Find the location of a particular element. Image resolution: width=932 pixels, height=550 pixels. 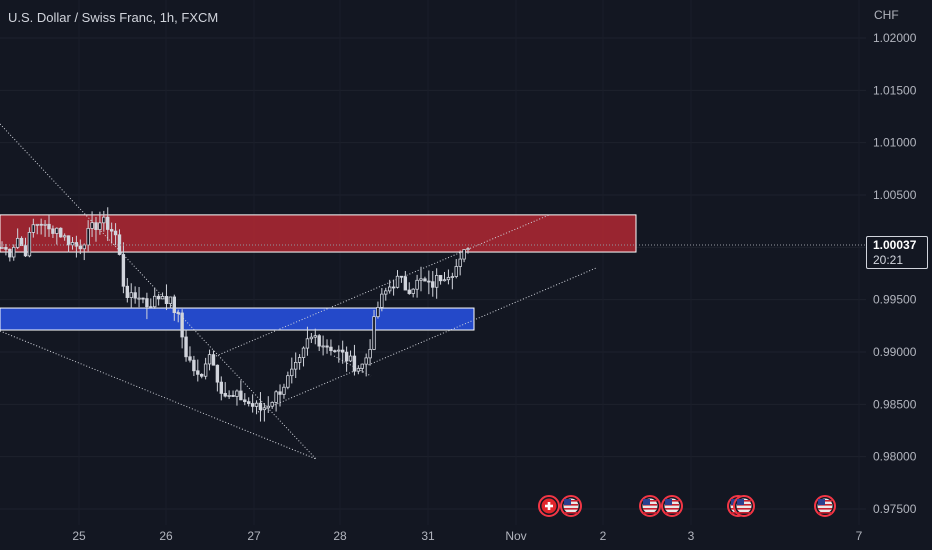

x-axis: 25 26 27 28 31 Nov 2 3 7 is located at coordinates (467, 536).